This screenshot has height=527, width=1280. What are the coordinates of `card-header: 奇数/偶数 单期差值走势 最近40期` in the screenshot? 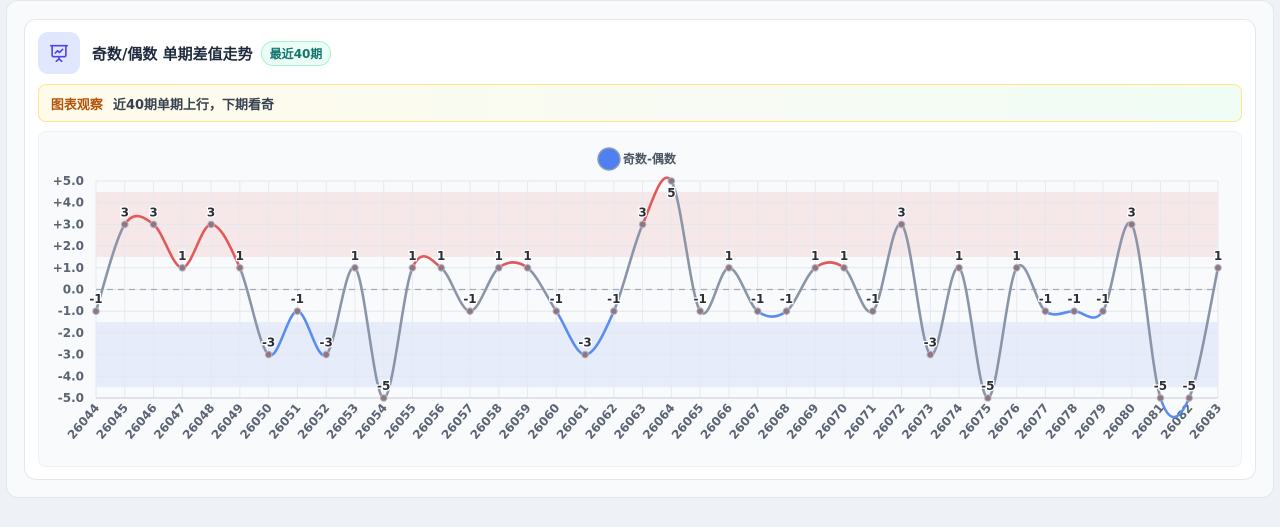 It's located at (185, 53).